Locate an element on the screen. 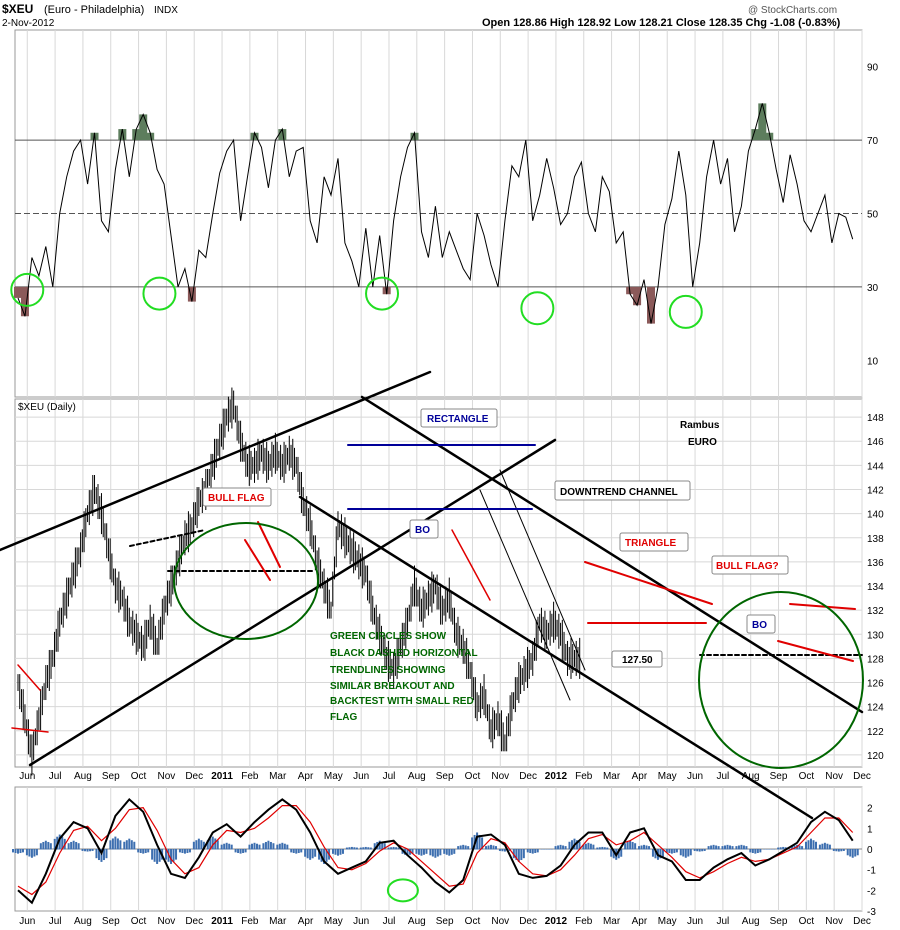 Image resolution: width=900 pixels, height=930 pixels. price-x-tick-label: Jun is located at coordinates (27, 776).